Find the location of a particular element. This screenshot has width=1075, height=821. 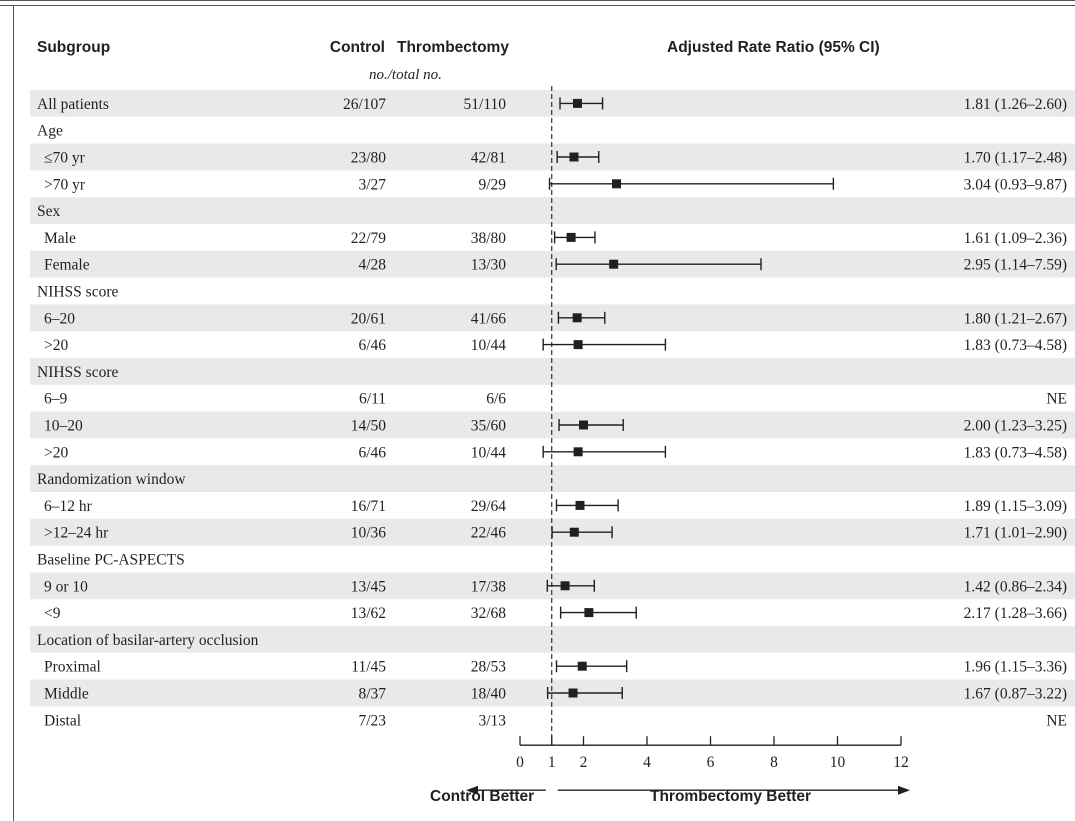

tick-label: 0 is located at coordinates (520, 762).